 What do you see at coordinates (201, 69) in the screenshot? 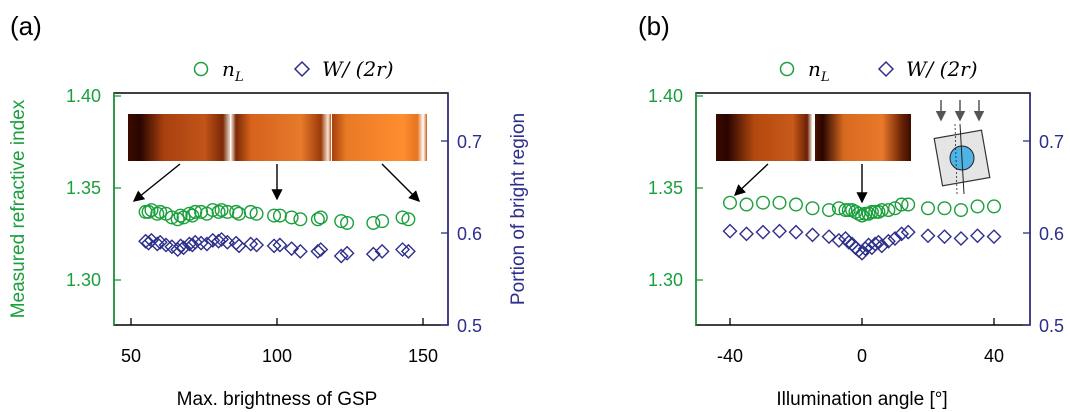
I see `legend-marker-nl-a` at bounding box center [201, 69].